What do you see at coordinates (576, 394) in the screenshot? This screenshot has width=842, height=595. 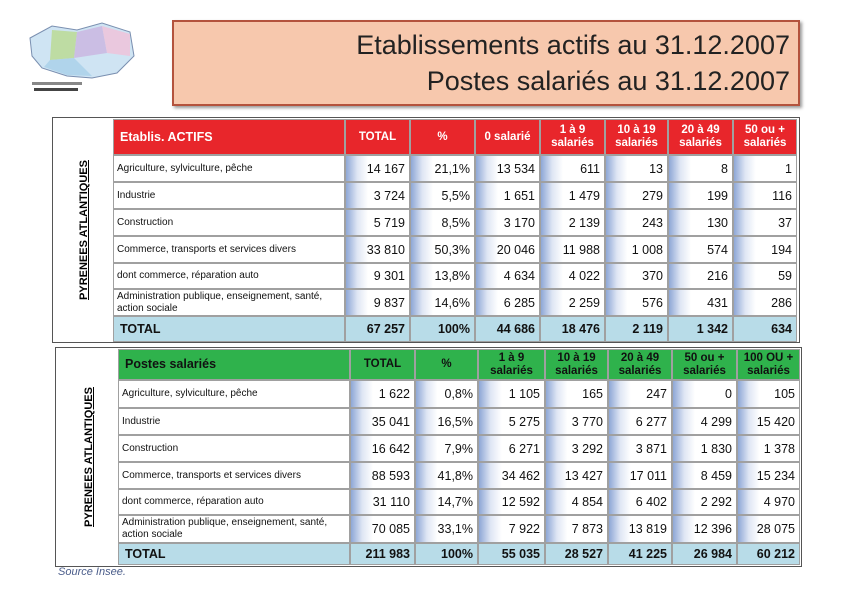 I see `table-cell: 165` at bounding box center [576, 394].